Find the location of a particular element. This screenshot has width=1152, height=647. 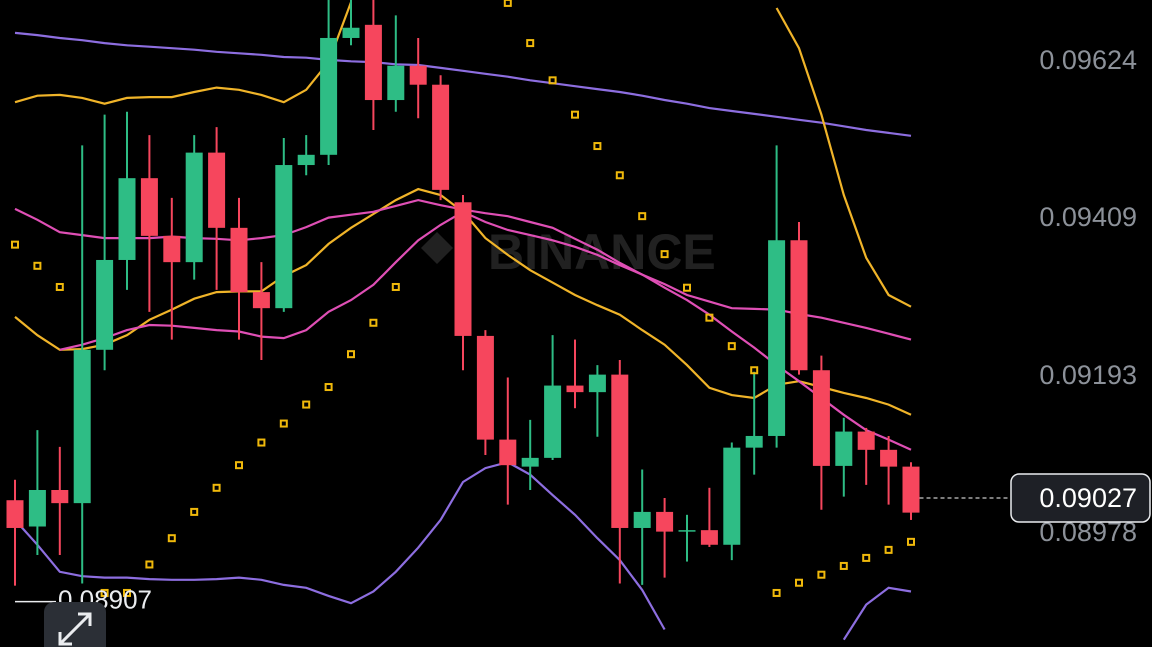

expand-icon is located at coordinates (75, 629).